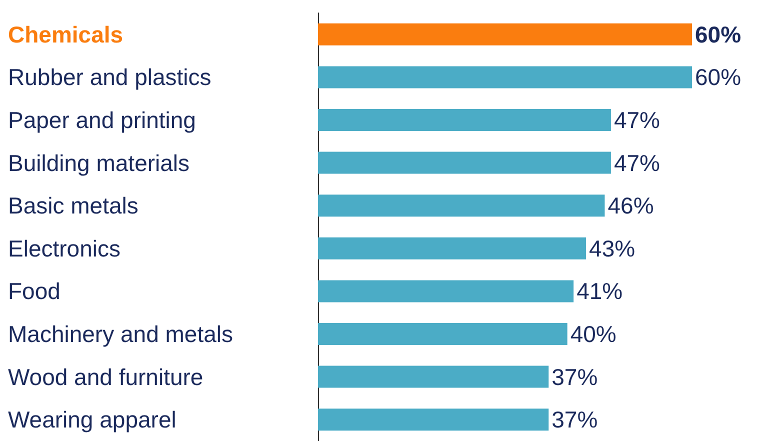 The height and width of the screenshot is (441, 762). Describe the element at coordinates (612, 248) in the screenshot. I see `data-label: 43%` at that location.